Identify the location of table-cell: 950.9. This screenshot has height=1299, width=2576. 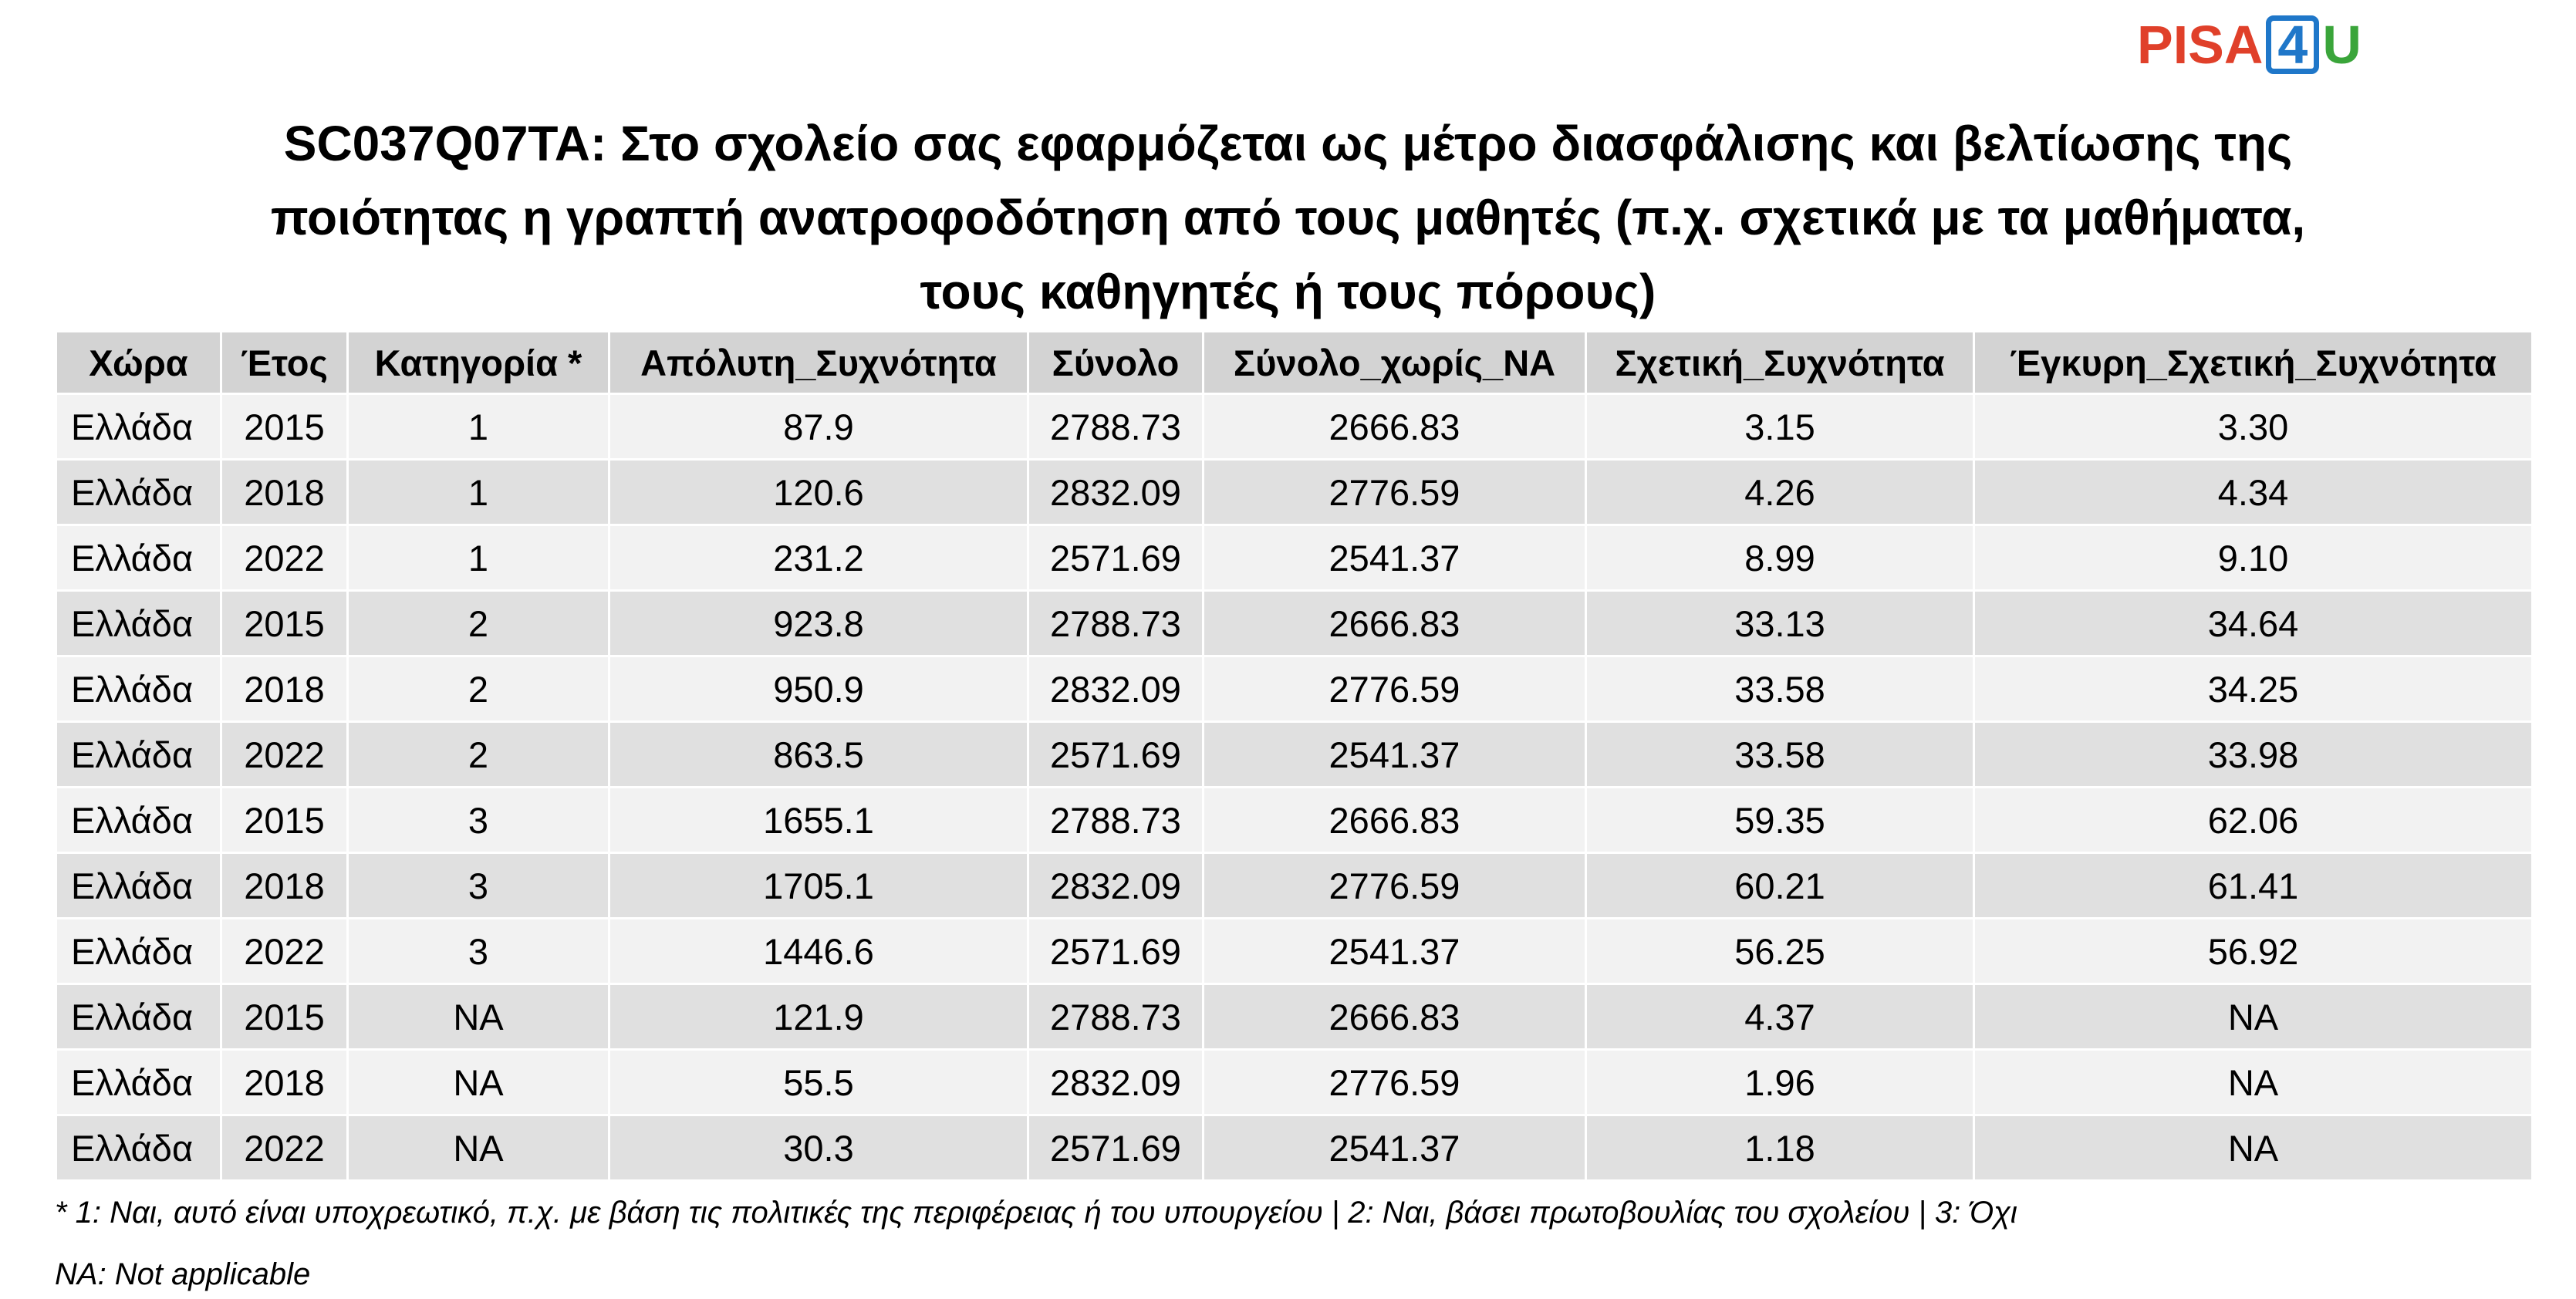
(818, 689).